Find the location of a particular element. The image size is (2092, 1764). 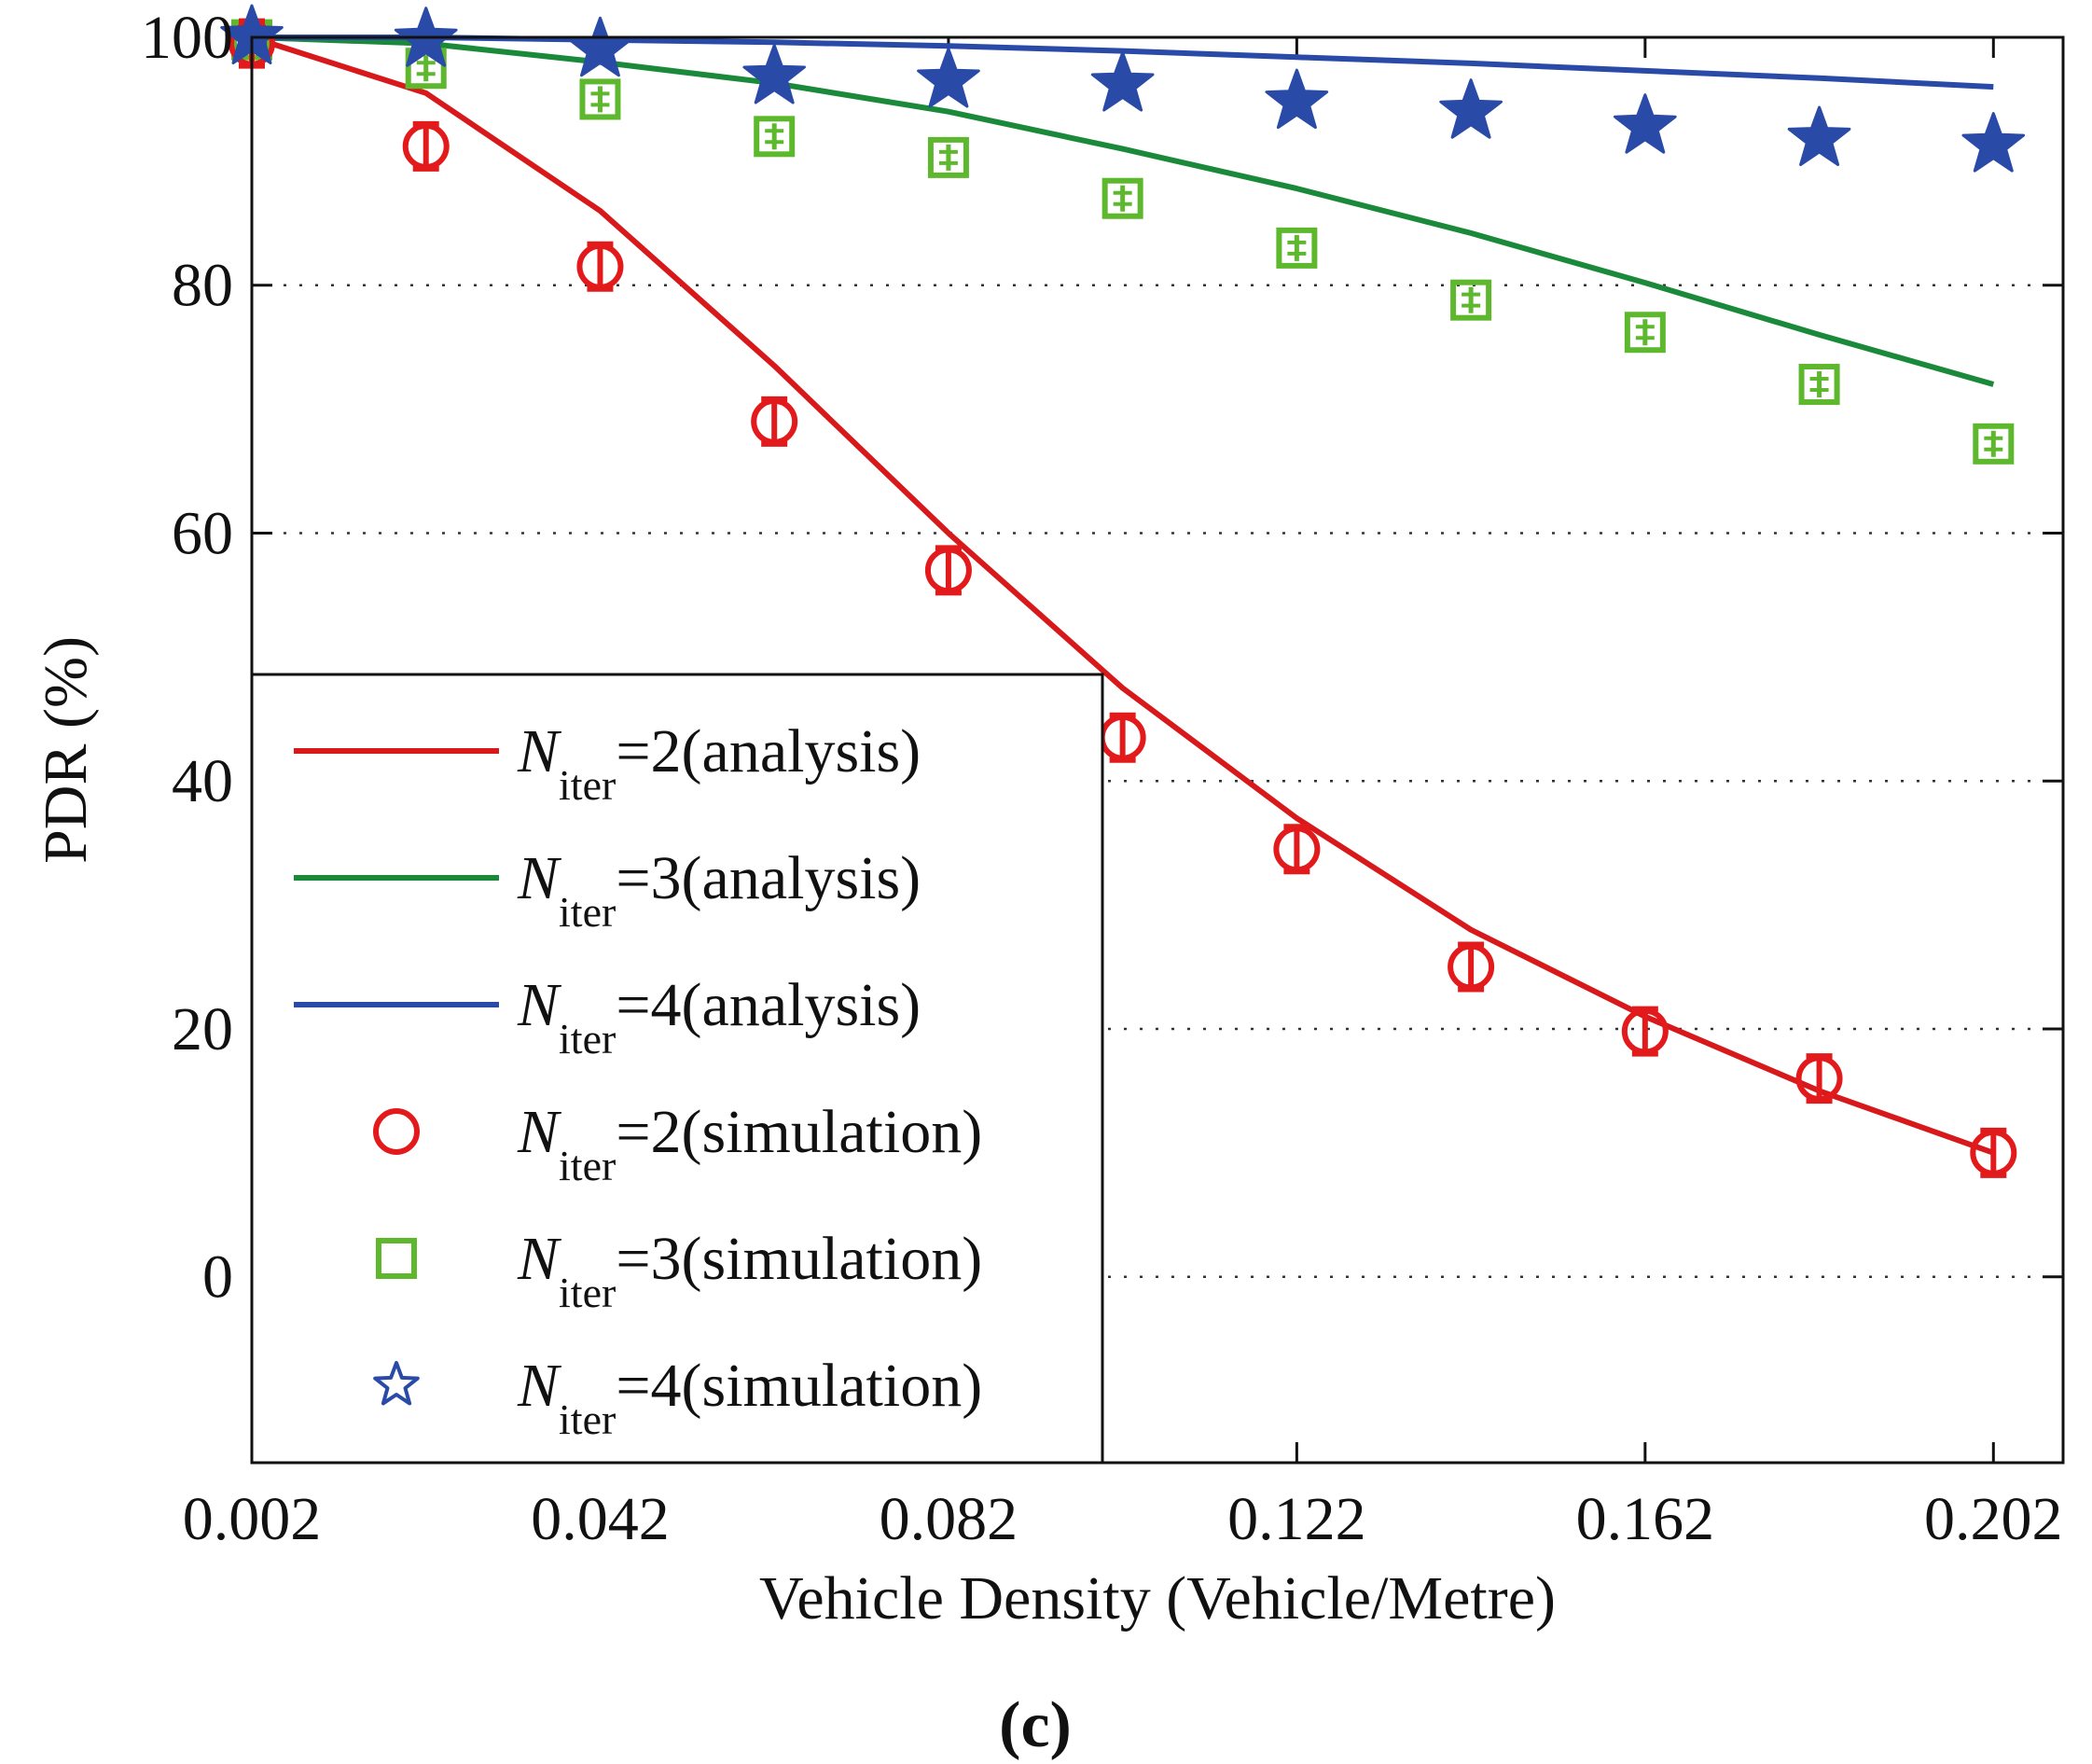

legend-label: Niter=4(analysis) is located at coordinates (719, 1017).